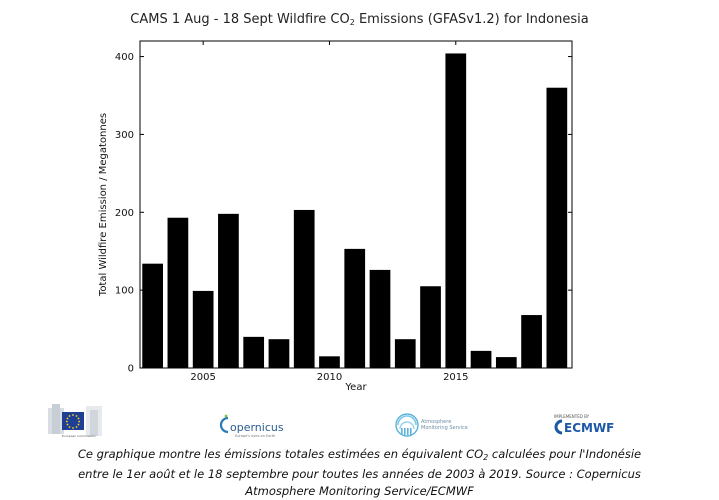 The image size is (719, 500). I want to click on bar-2005, so click(203, 329).